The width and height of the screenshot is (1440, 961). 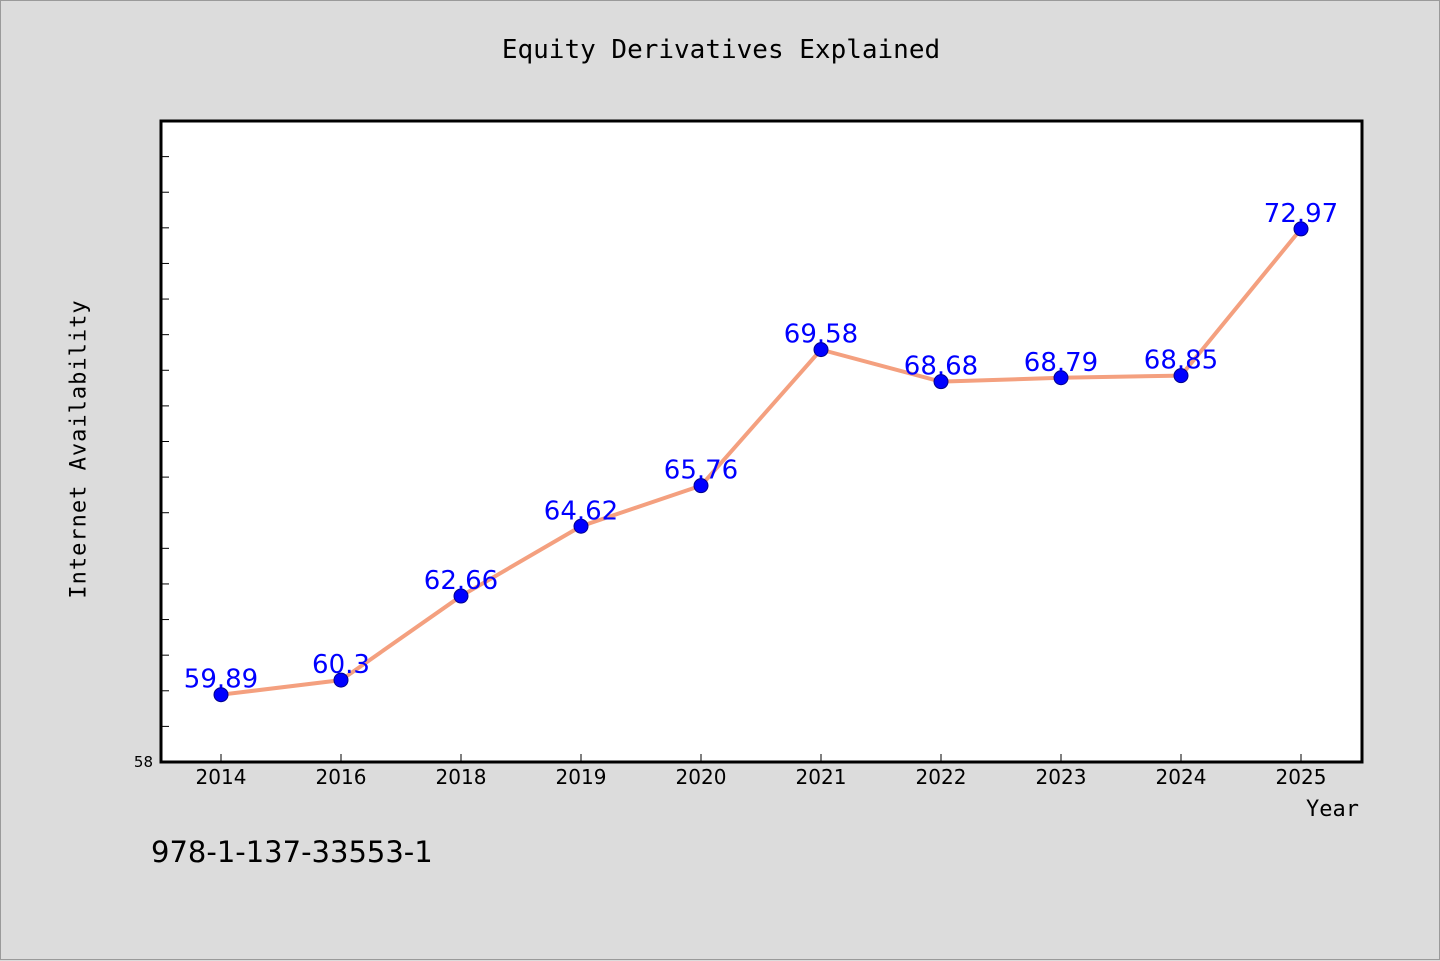 What do you see at coordinates (1332, 809) in the screenshot?
I see `x-axis-label: Year` at bounding box center [1332, 809].